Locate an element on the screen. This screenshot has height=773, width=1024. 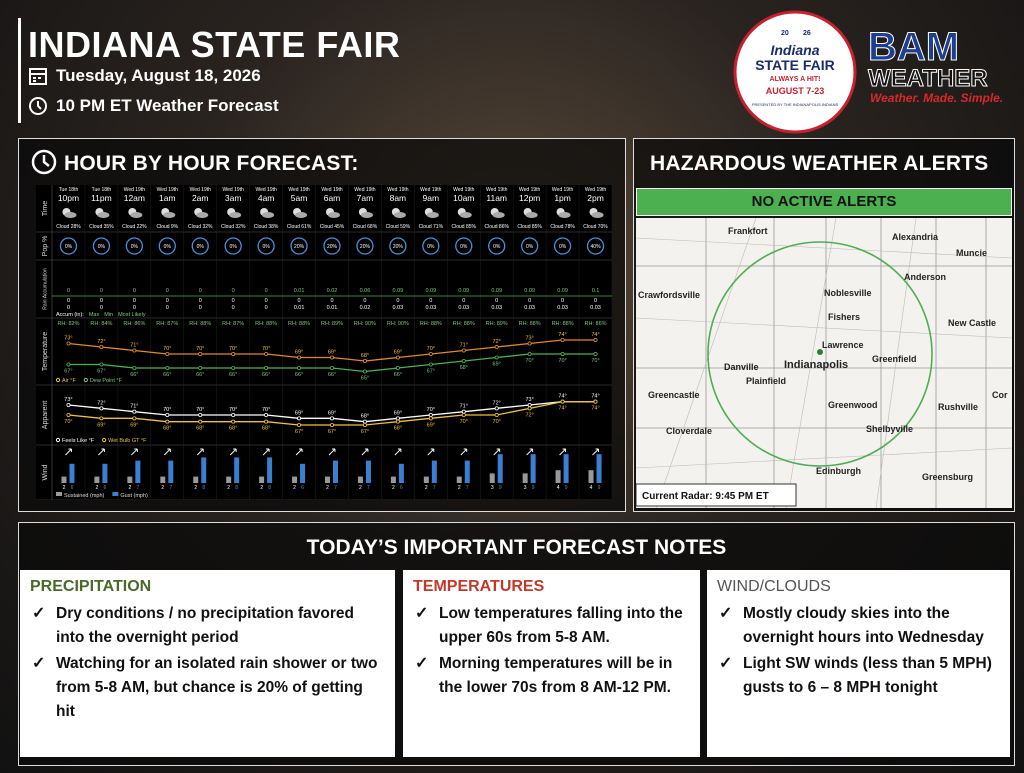
legend-label: Wet Bulb GT °F is located at coordinates (127, 441).